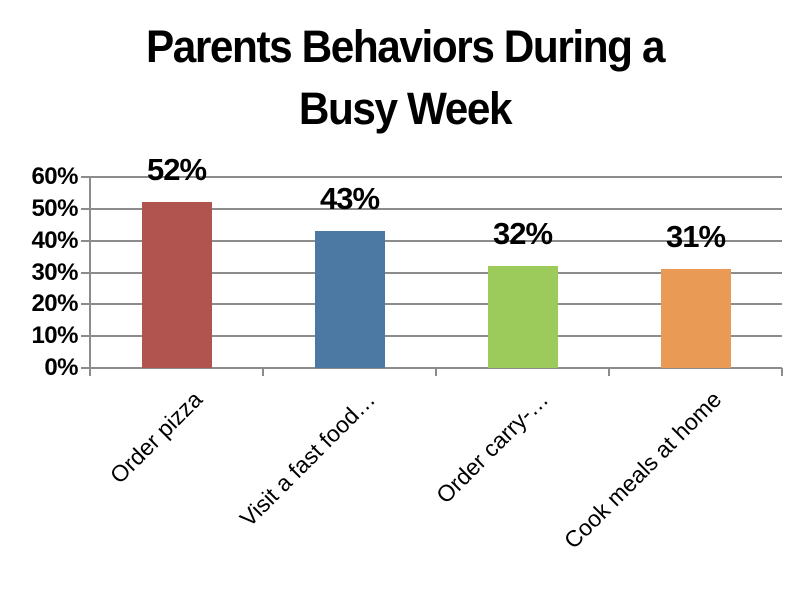  I want to click on y-axis-tick-label: 0%, so click(61, 367).